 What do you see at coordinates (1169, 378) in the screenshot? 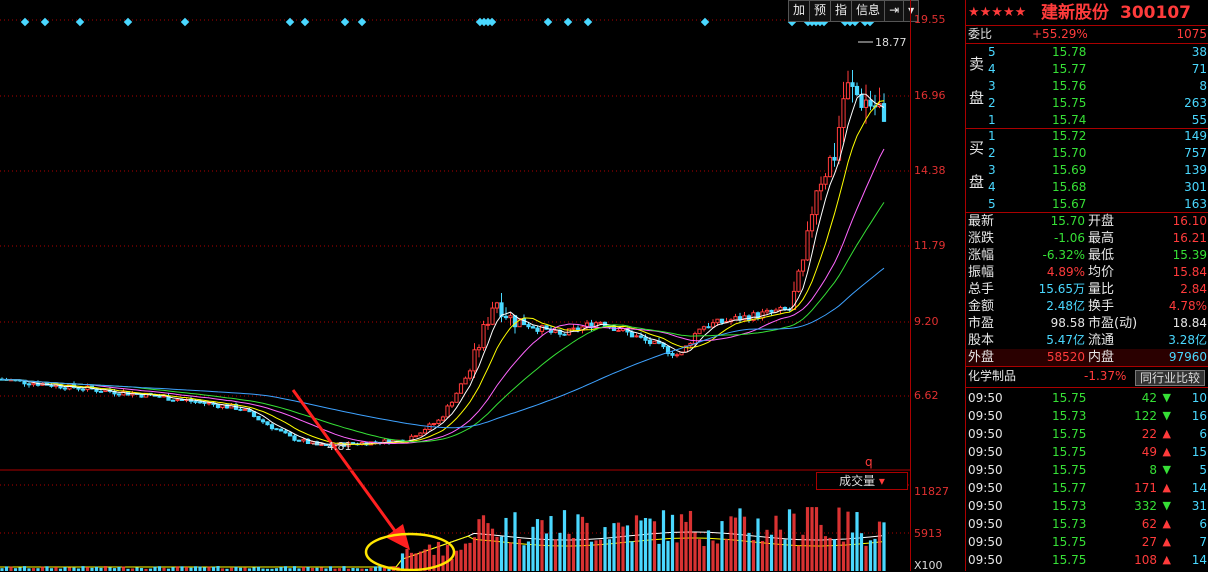
I see `industry-compare-button: 同行业比较` at bounding box center [1169, 378].